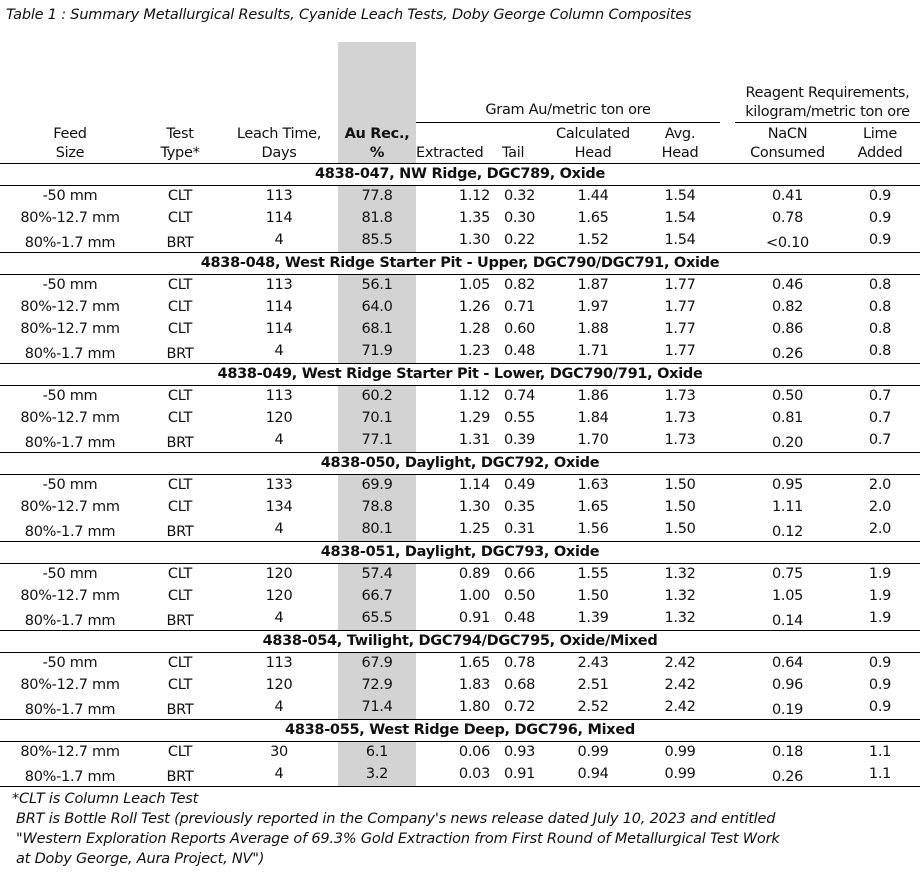 This screenshot has height=887, width=922. I want to click on cell-calc-head: 1.44, so click(593, 196).